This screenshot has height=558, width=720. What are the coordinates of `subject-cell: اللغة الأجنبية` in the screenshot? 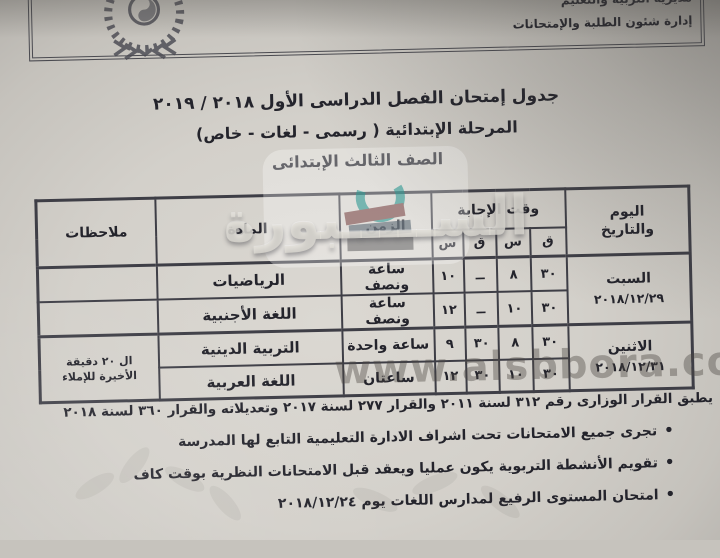 It's located at (249, 315).